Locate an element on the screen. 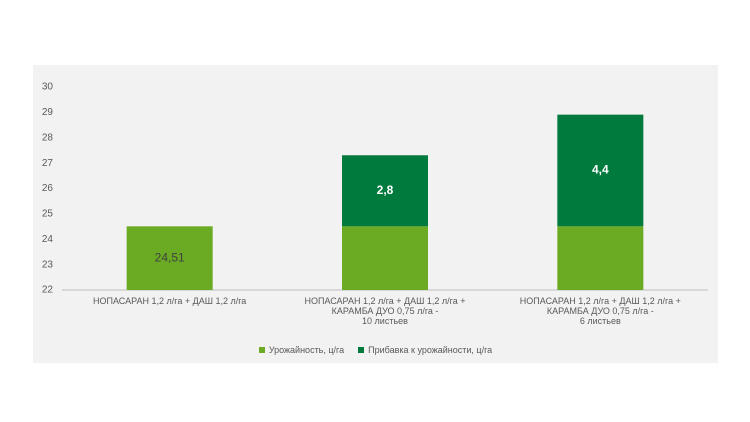 This screenshot has height=422, width=750. legend-label: Урожайность, ц/га is located at coordinates (306, 350).